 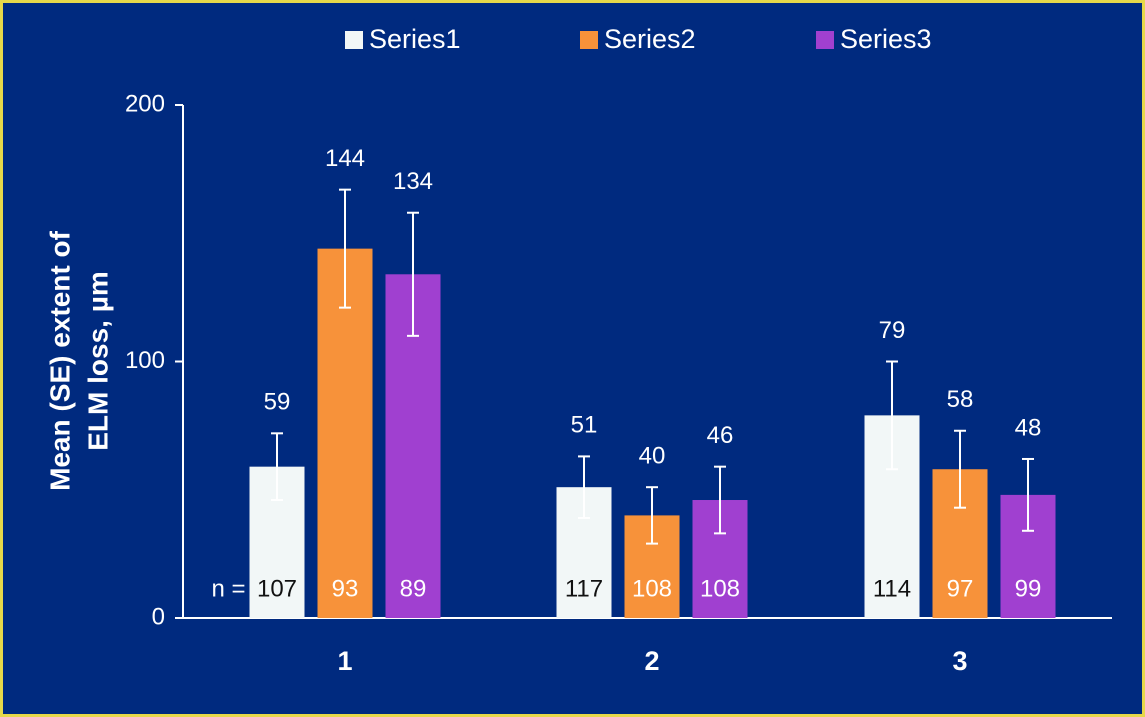 I want to click on legend-label: Series2, so click(x=650, y=39).